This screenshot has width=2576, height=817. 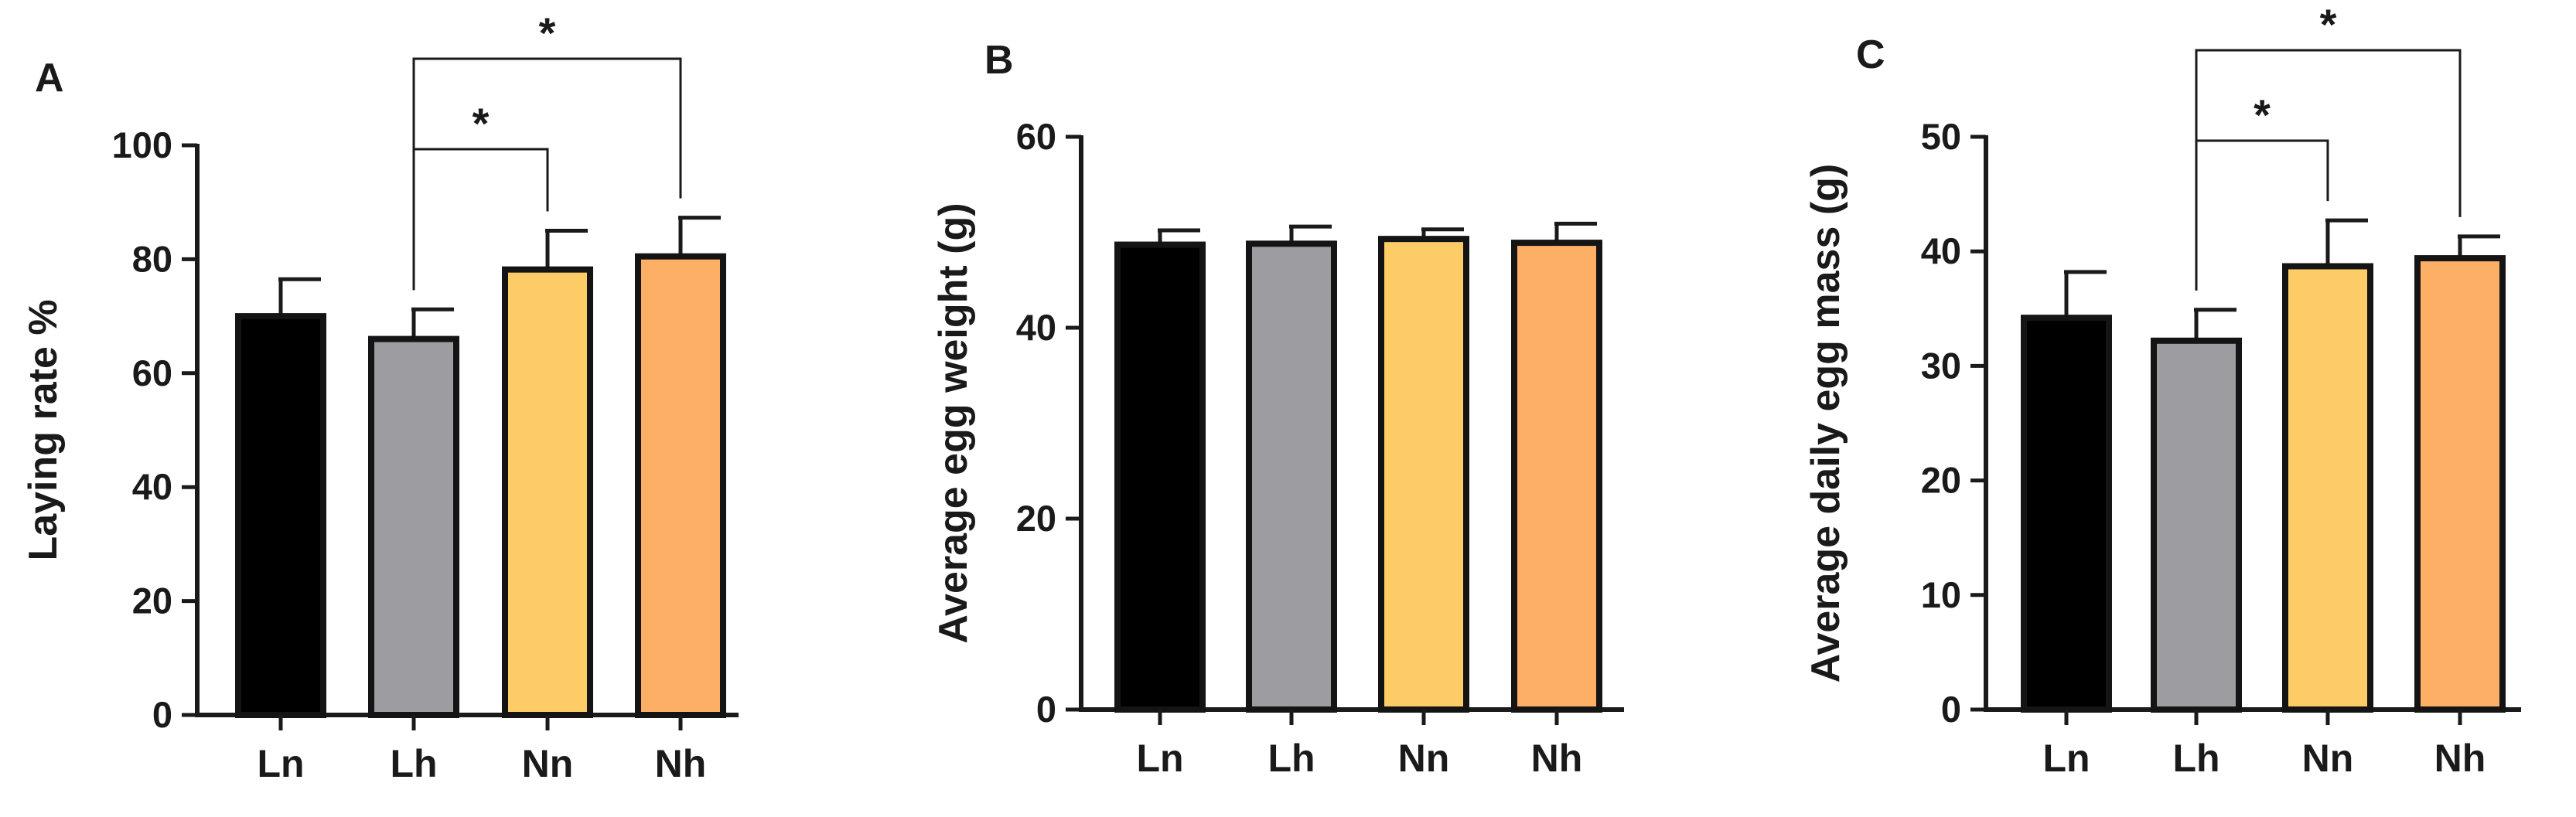 What do you see at coordinates (1871, 54) in the screenshot?
I see `panel-letter: C` at bounding box center [1871, 54].